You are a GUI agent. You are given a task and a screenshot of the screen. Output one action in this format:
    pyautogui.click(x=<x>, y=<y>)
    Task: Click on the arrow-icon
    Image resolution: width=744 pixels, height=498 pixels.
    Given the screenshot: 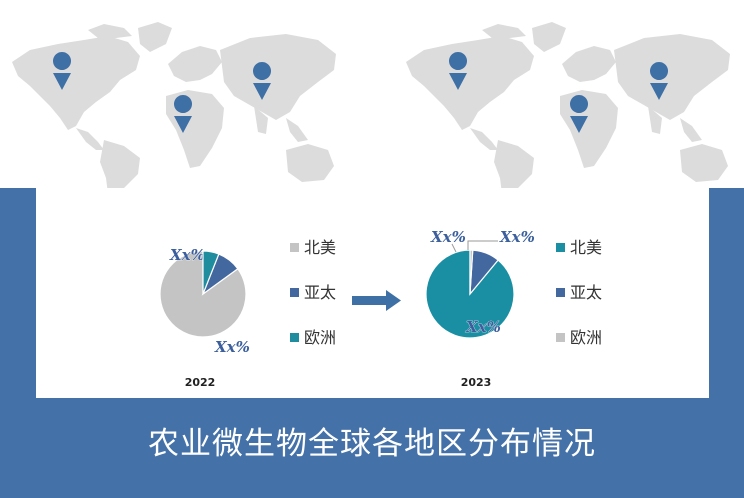 What is the action you would take?
    pyautogui.click(x=376, y=300)
    